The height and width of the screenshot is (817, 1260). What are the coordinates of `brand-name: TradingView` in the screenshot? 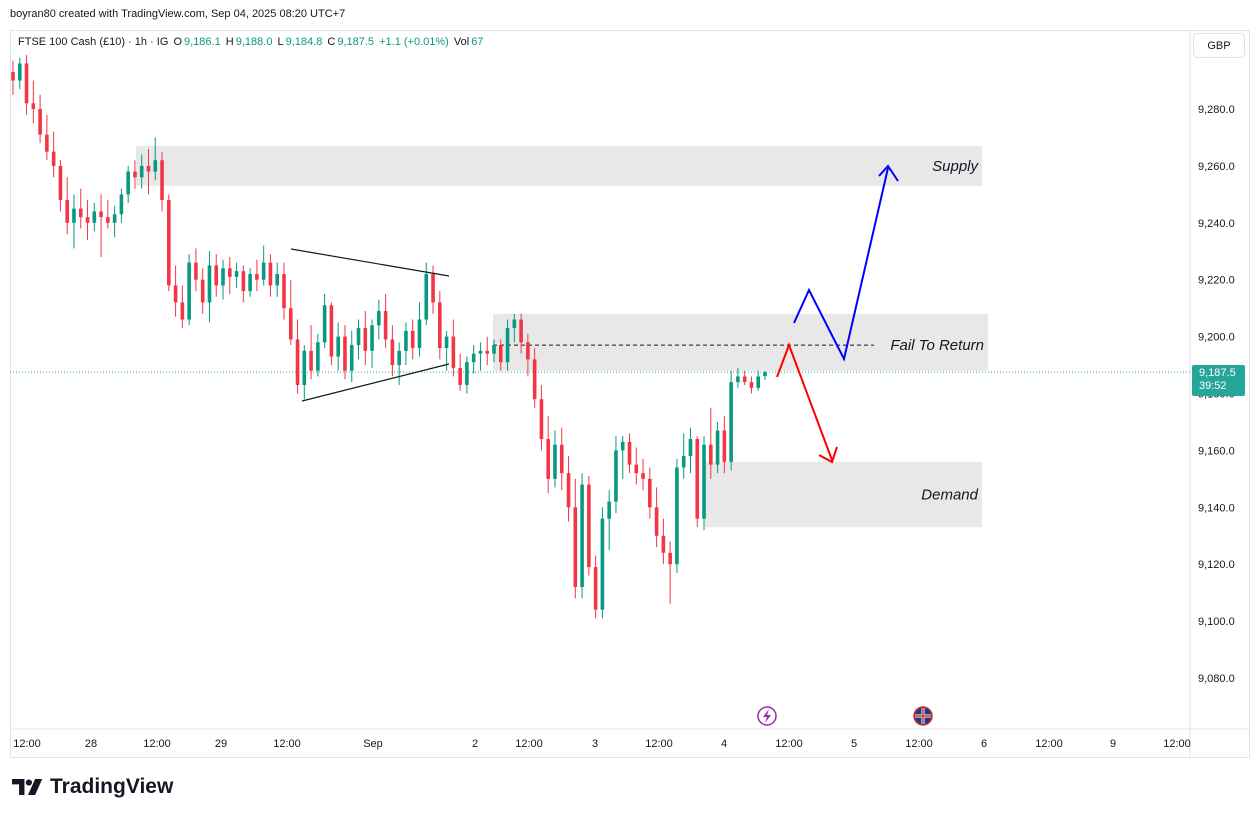 It's located at (112, 786).